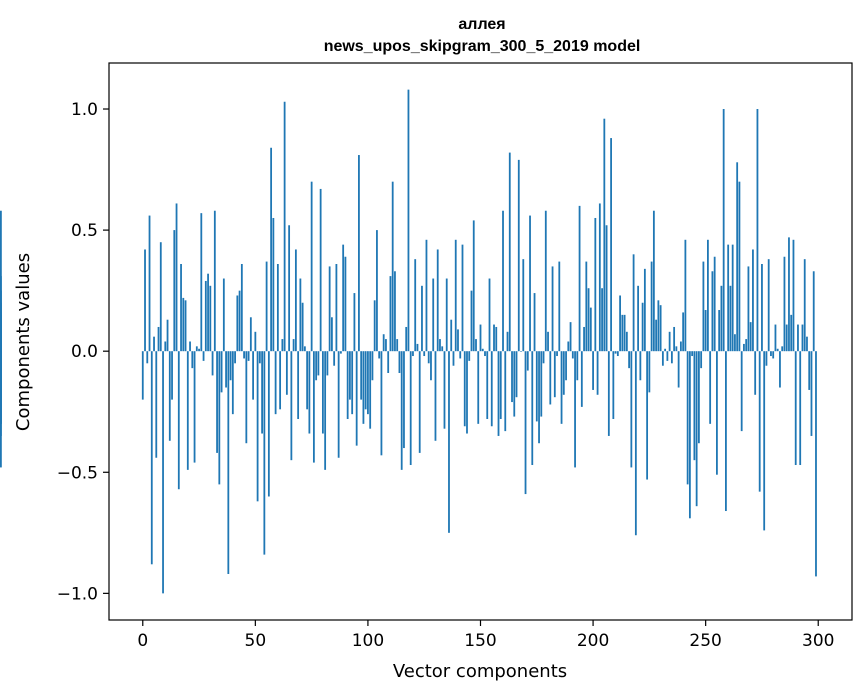 Image resolution: width=867 pixels, height=696 pixels. I want to click on x-tick-label: 0, so click(142, 641).